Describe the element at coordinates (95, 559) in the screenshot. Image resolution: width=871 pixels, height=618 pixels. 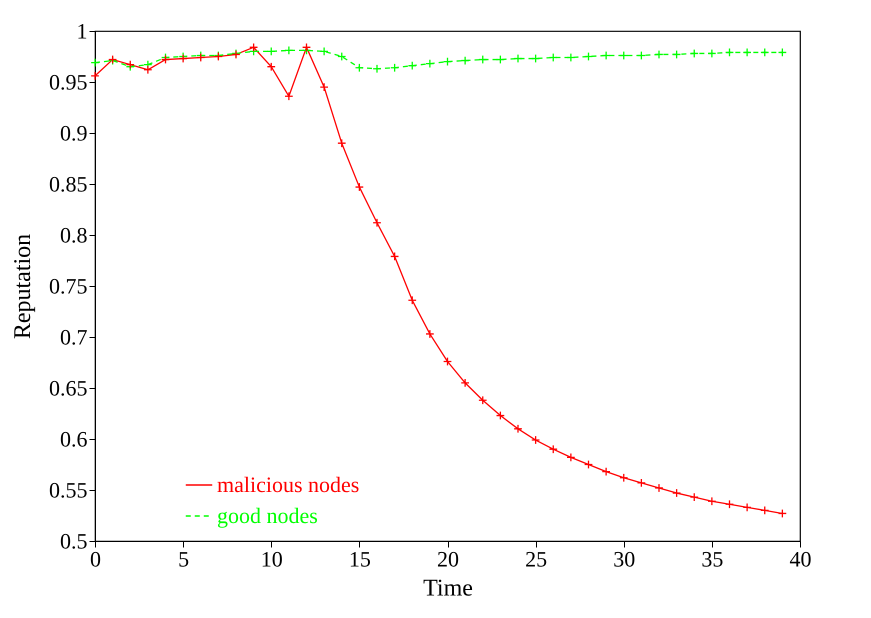
I see `x-tick-label: 0` at that location.